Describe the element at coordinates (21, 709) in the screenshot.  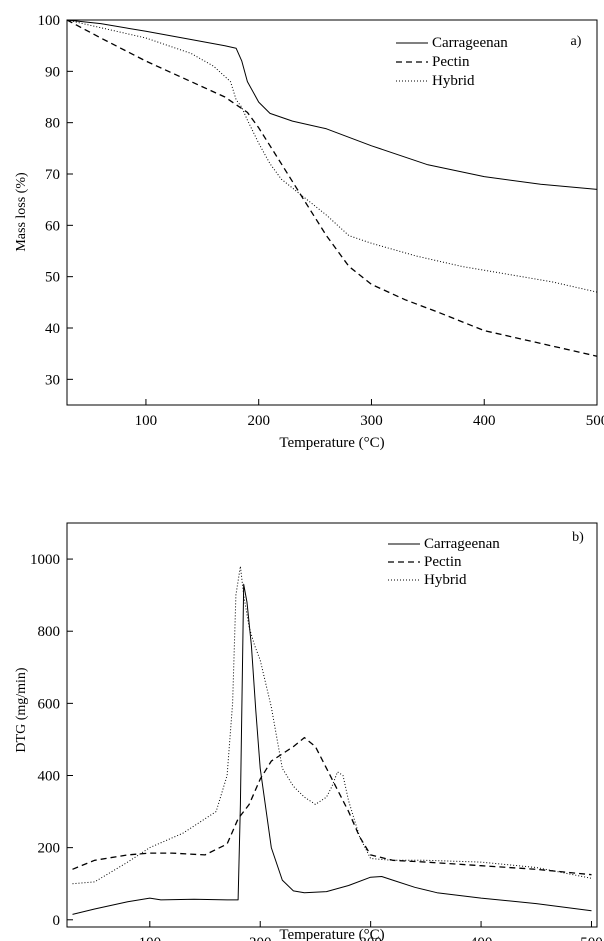
I see `y-axis-label-b: DTG (mg/min)` at that location.